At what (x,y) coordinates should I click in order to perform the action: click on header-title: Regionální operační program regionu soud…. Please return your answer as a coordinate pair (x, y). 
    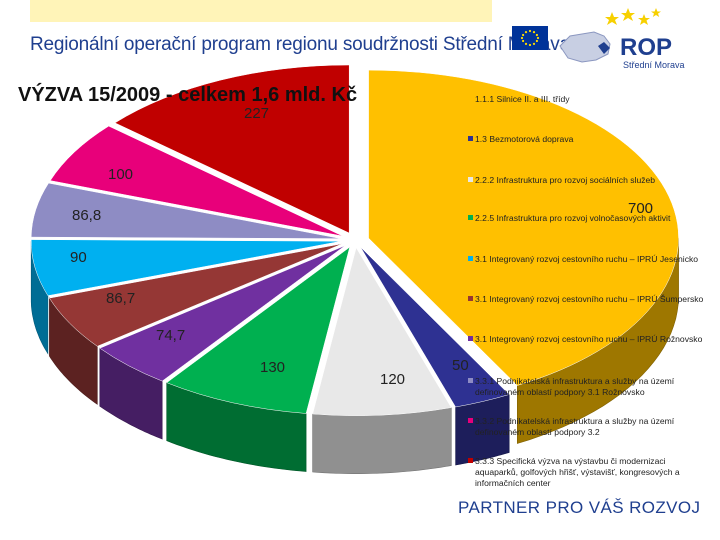
    Looking at the image, I should click on (300, 44).